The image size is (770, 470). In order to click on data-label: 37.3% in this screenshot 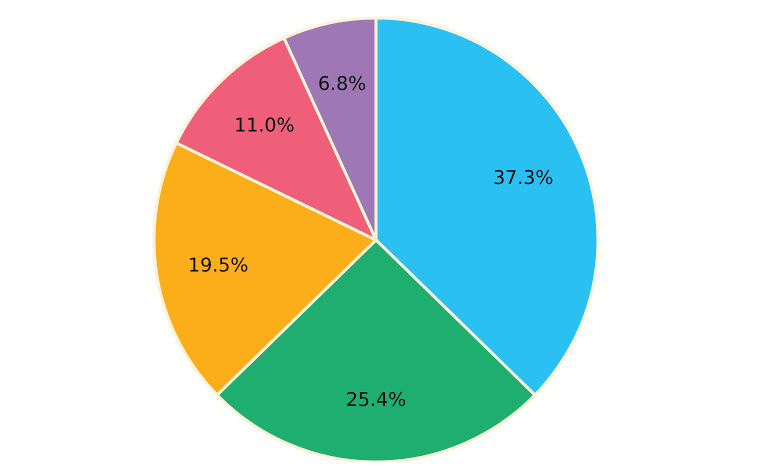, I will do `click(523, 177)`.